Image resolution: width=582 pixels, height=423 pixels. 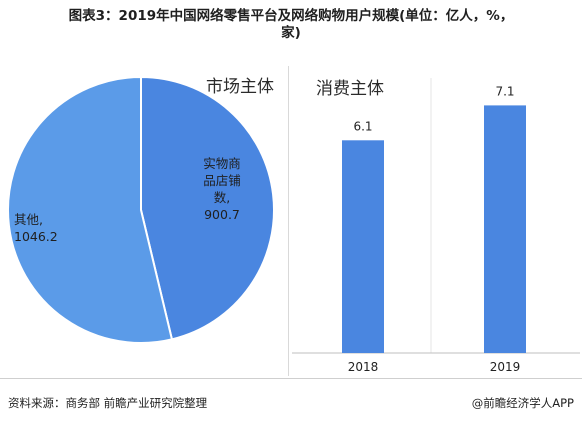 I want to click on title-line-1: 图表3：2019年中国网络零售平台及网络购物用户规模(单位：亿人，%，, so click(x=291, y=16).